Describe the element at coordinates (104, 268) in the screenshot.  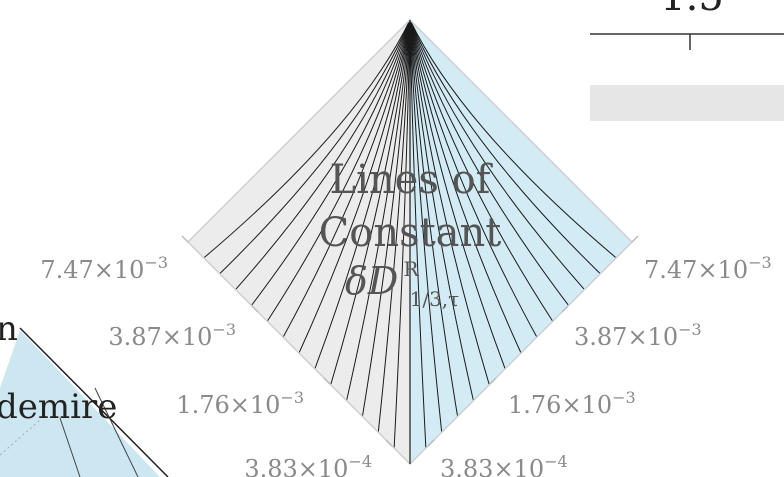
I see `left-tick-label-1: 7.47×10⁻³` at that location.